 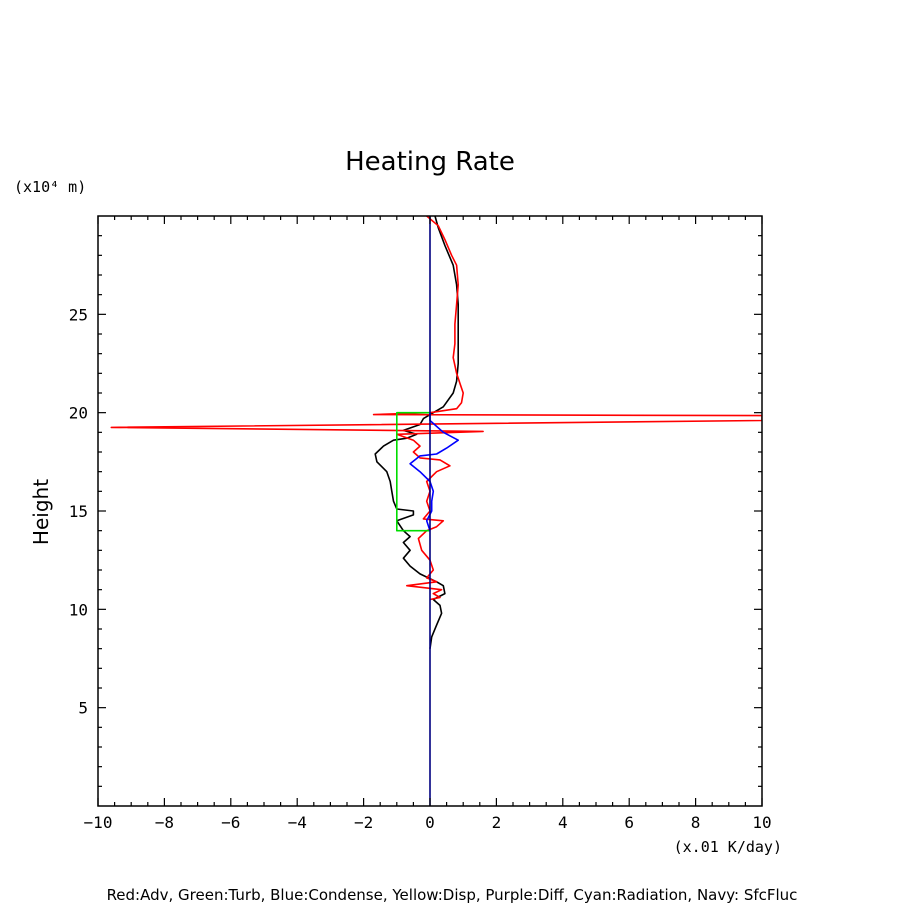 What do you see at coordinates (98, 822) in the screenshot?
I see `x-tick-label: −10` at bounding box center [98, 822].